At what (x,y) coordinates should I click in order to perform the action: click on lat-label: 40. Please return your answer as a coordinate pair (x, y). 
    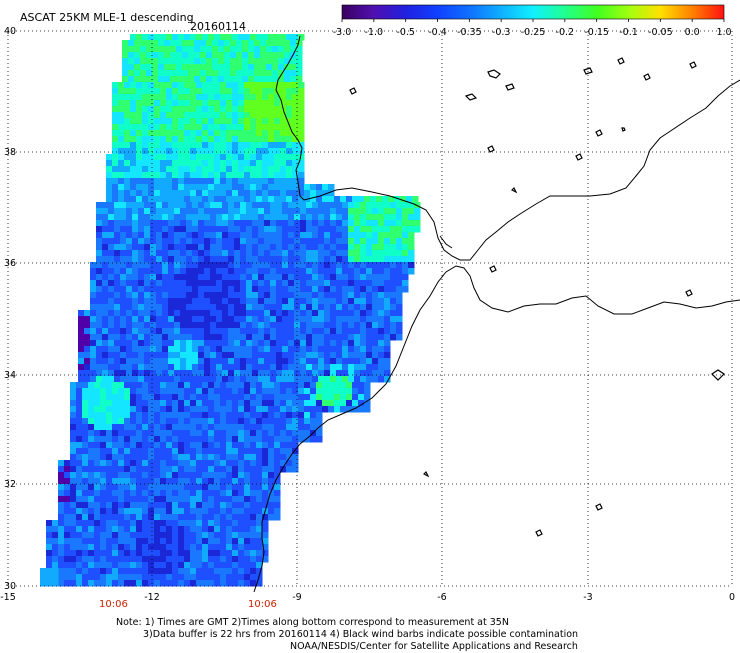
    Looking at the image, I should click on (10, 31).